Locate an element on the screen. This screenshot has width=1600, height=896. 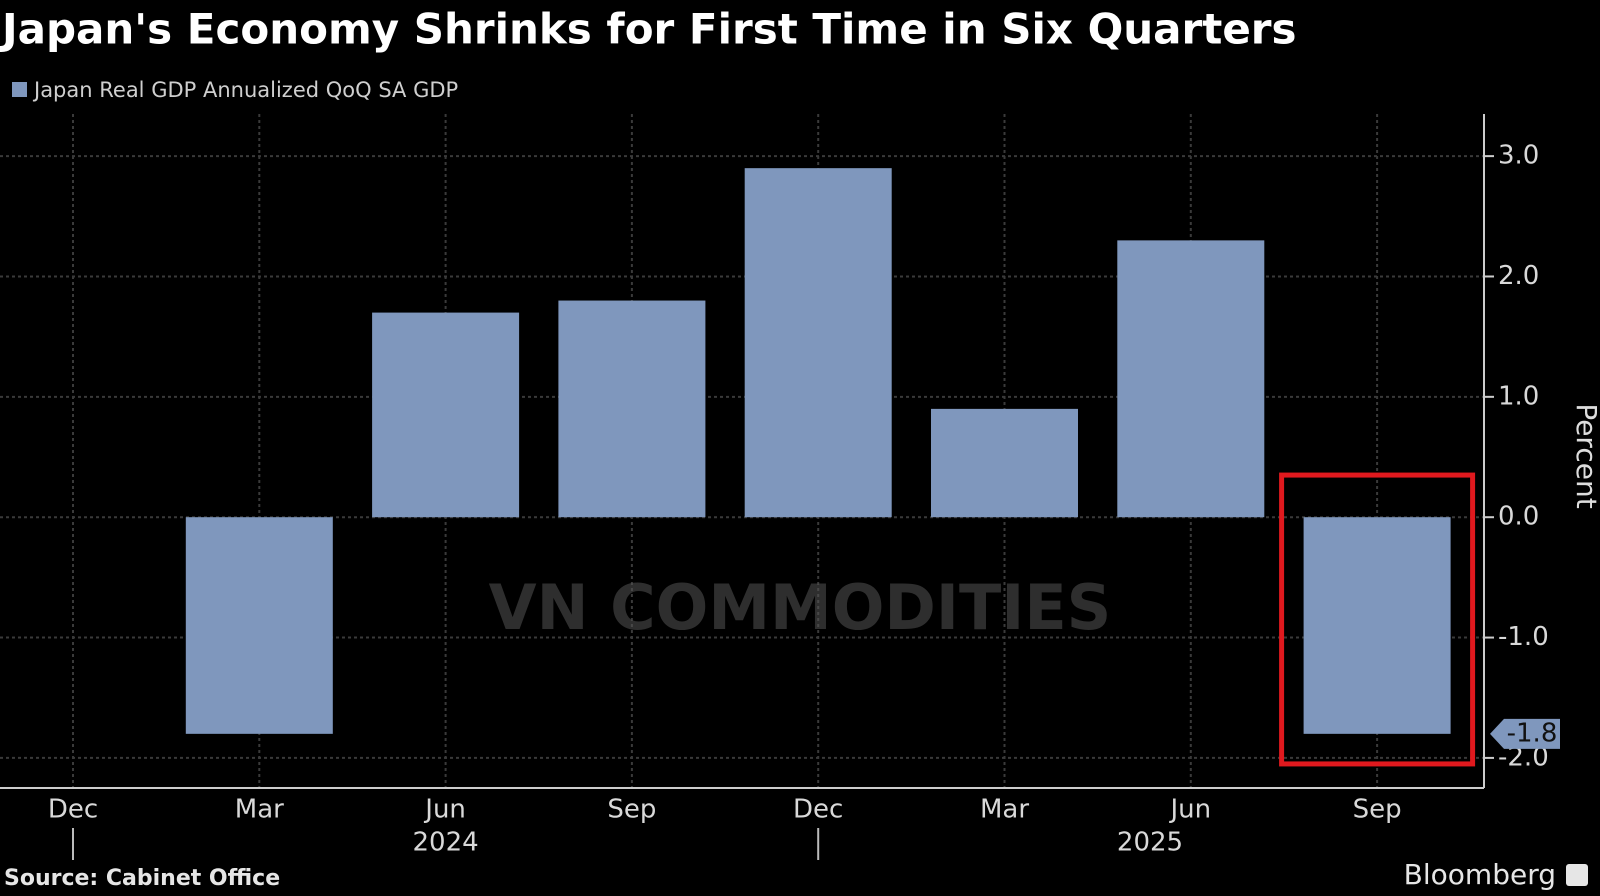
value-label: -1.8 is located at coordinates (1532, 733).